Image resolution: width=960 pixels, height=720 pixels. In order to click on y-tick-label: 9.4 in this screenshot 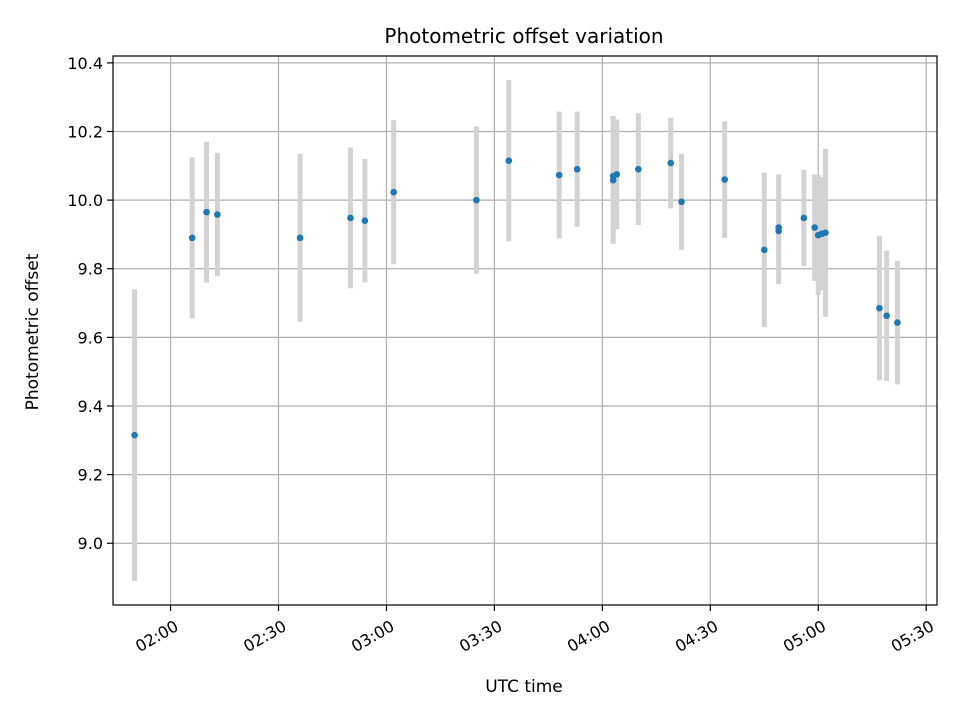, I will do `click(90, 406)`.